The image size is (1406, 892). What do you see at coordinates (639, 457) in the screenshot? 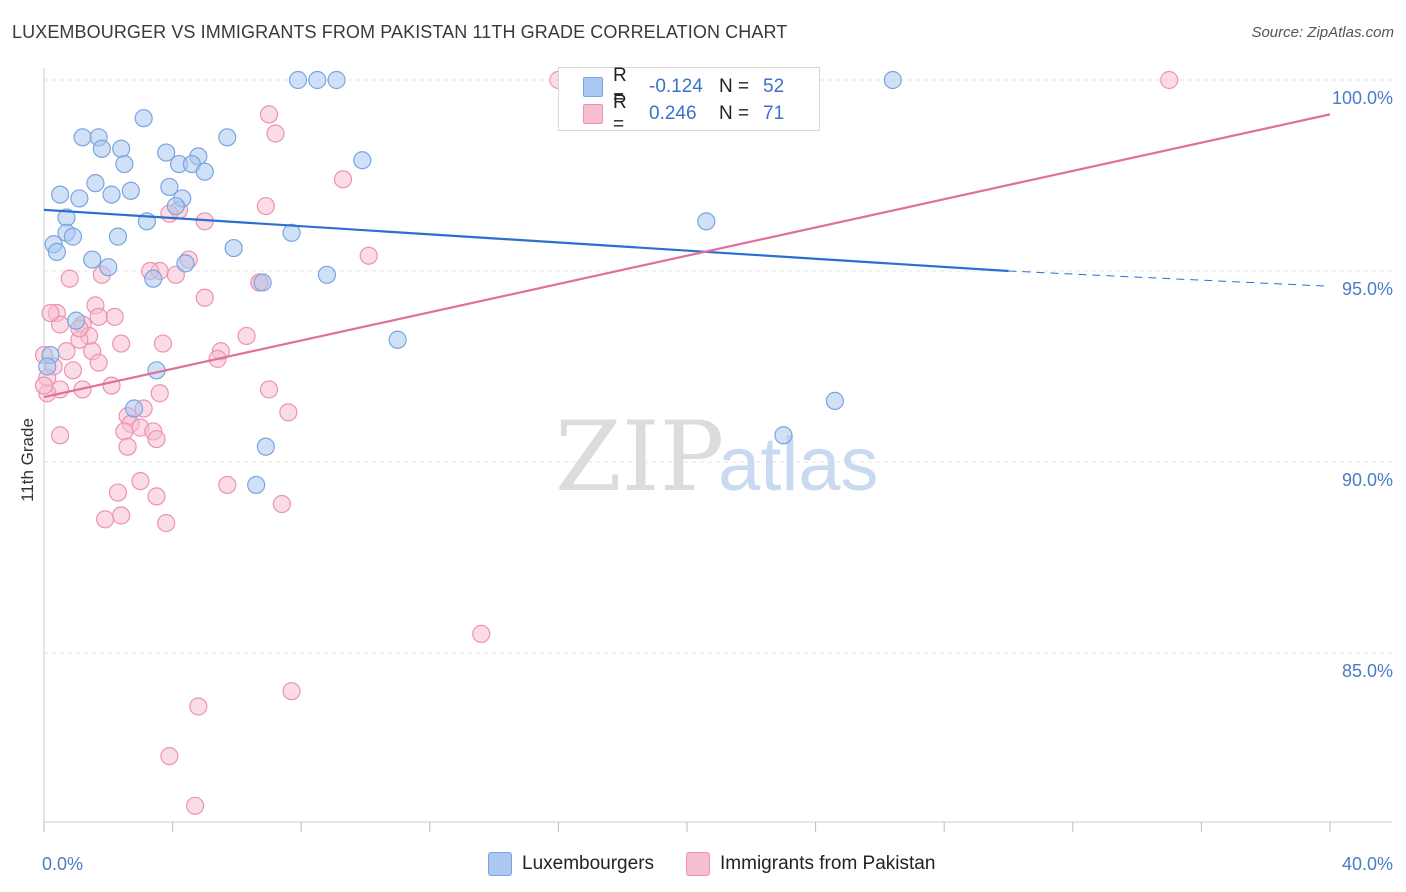
I see `watermark-zip: ZIP` at bounding box center [639, 457].